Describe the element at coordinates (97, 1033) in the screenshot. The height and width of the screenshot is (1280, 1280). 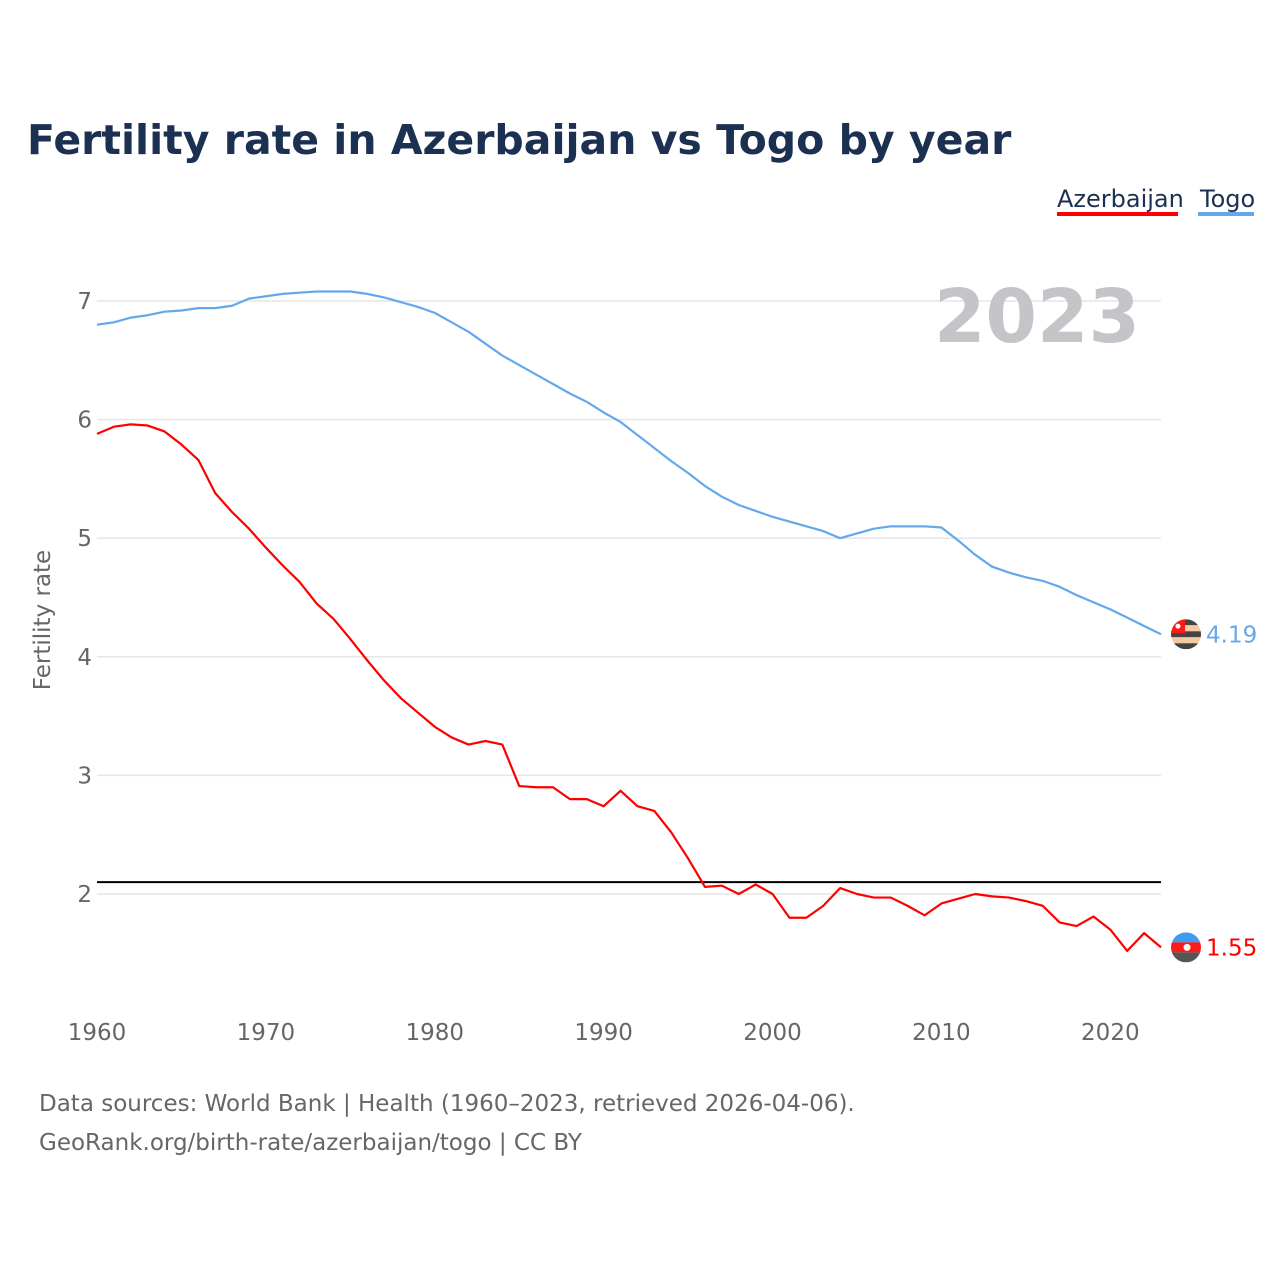
I see `x-tick-label: 1960` at that location.